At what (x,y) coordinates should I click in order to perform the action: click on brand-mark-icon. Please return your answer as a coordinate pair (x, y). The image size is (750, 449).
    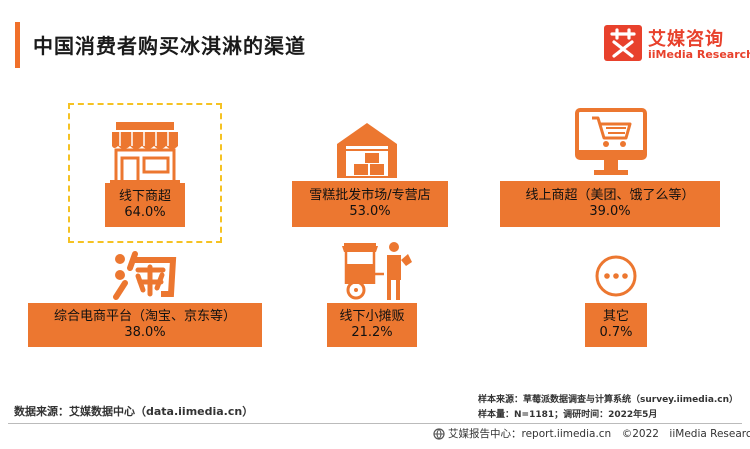
    Looking at the image, I should click on (623, 43).